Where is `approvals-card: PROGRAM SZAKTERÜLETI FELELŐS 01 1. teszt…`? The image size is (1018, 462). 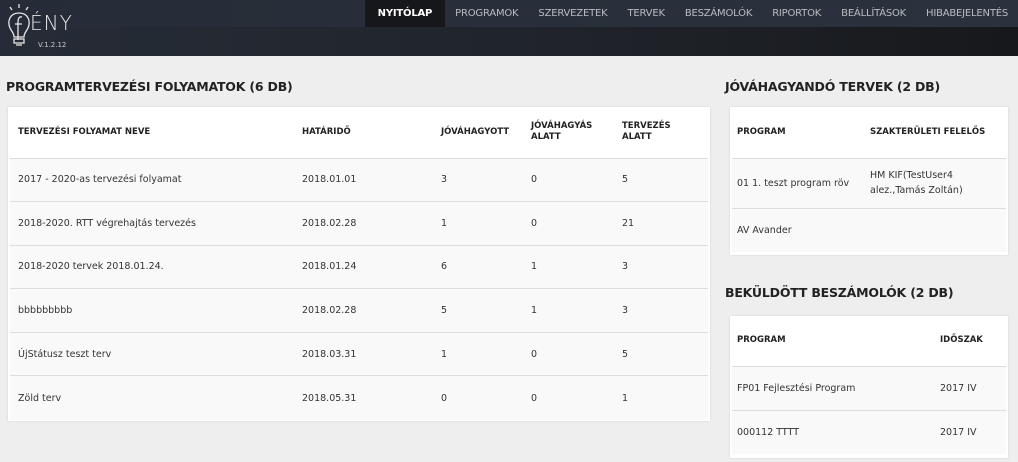 approvals-card: PROGRAM SZAKTERÜLETI FELELŐS 01 1. teszt… is located at coordinates (869, 181).